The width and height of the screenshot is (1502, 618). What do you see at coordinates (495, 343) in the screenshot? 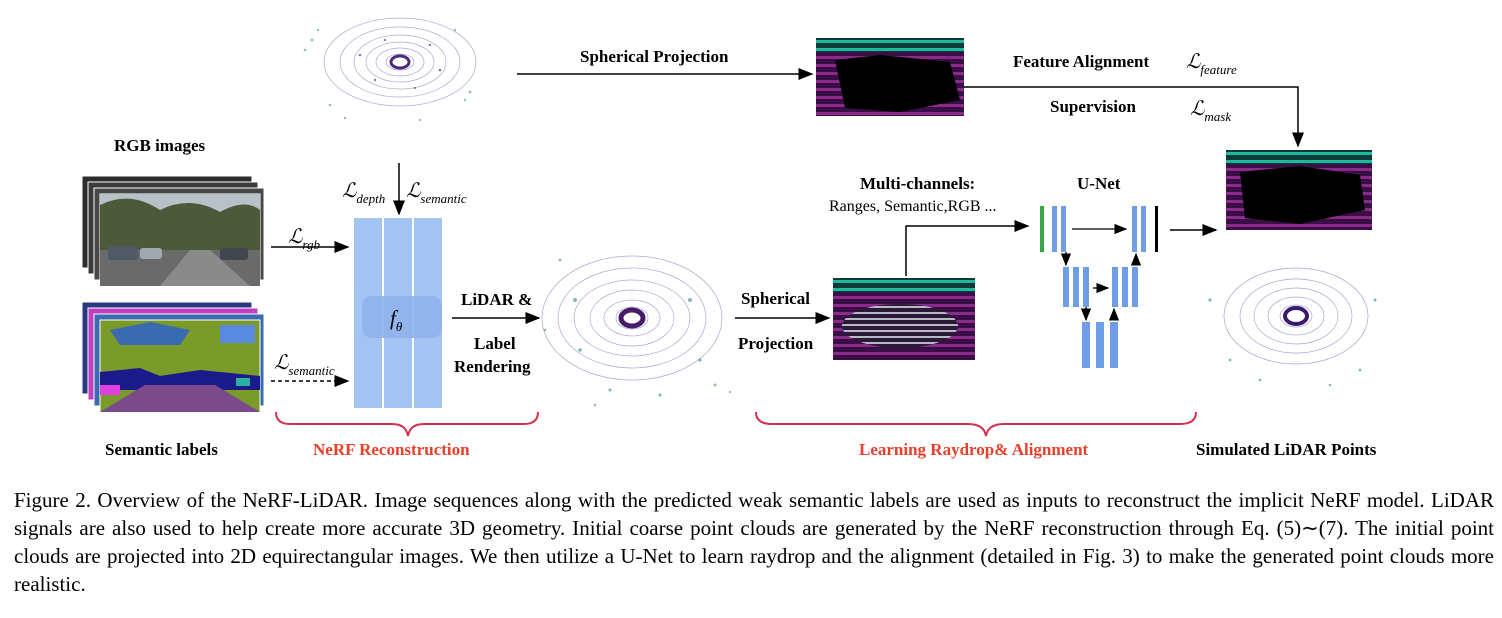
I see `lidar-rendering-label-2: Label` at bounding box center [495, 343].